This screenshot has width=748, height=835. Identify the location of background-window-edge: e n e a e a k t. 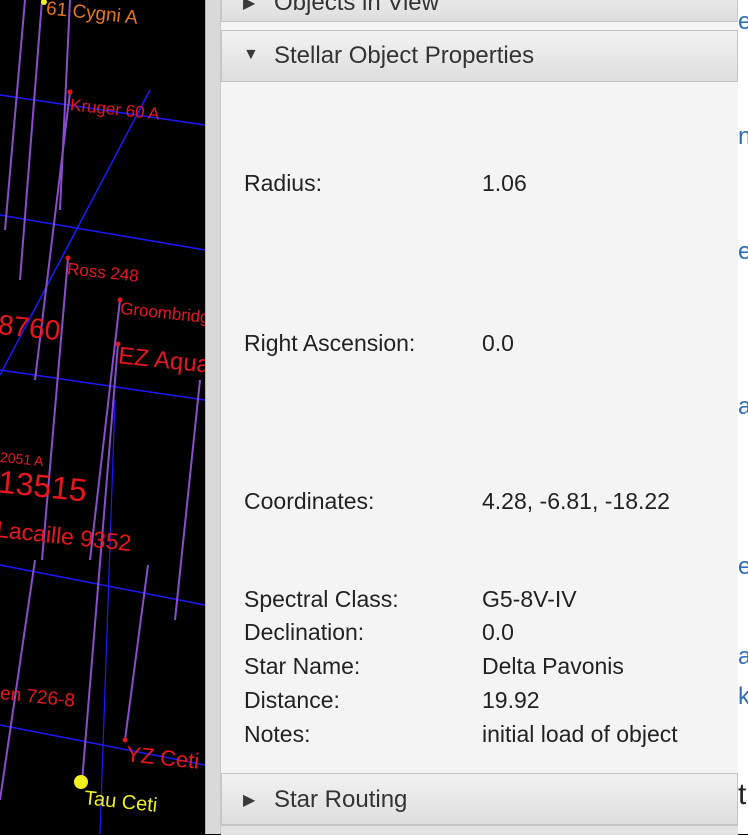
(743, 417).